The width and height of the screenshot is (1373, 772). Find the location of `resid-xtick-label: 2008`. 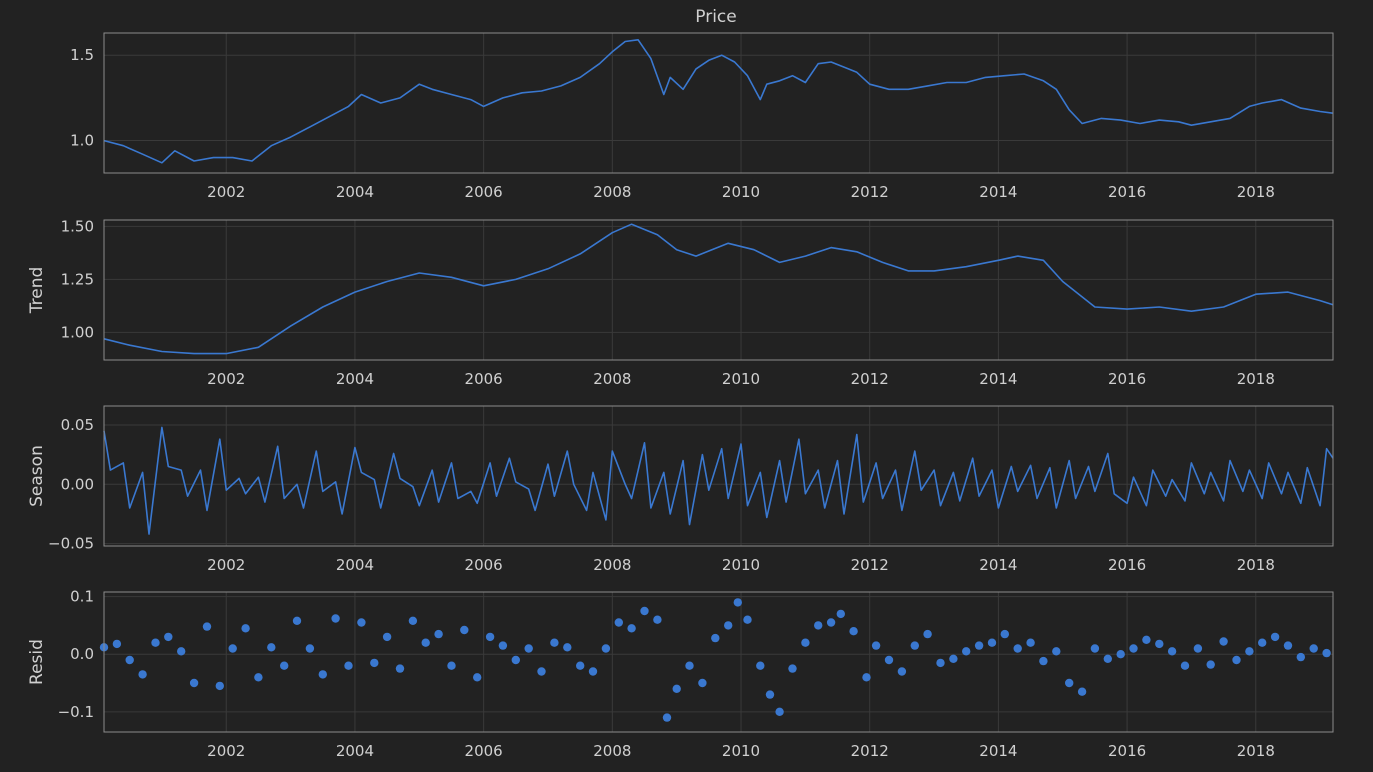

resid-xtick-label: 2008 is located at coordinates (612, 751).